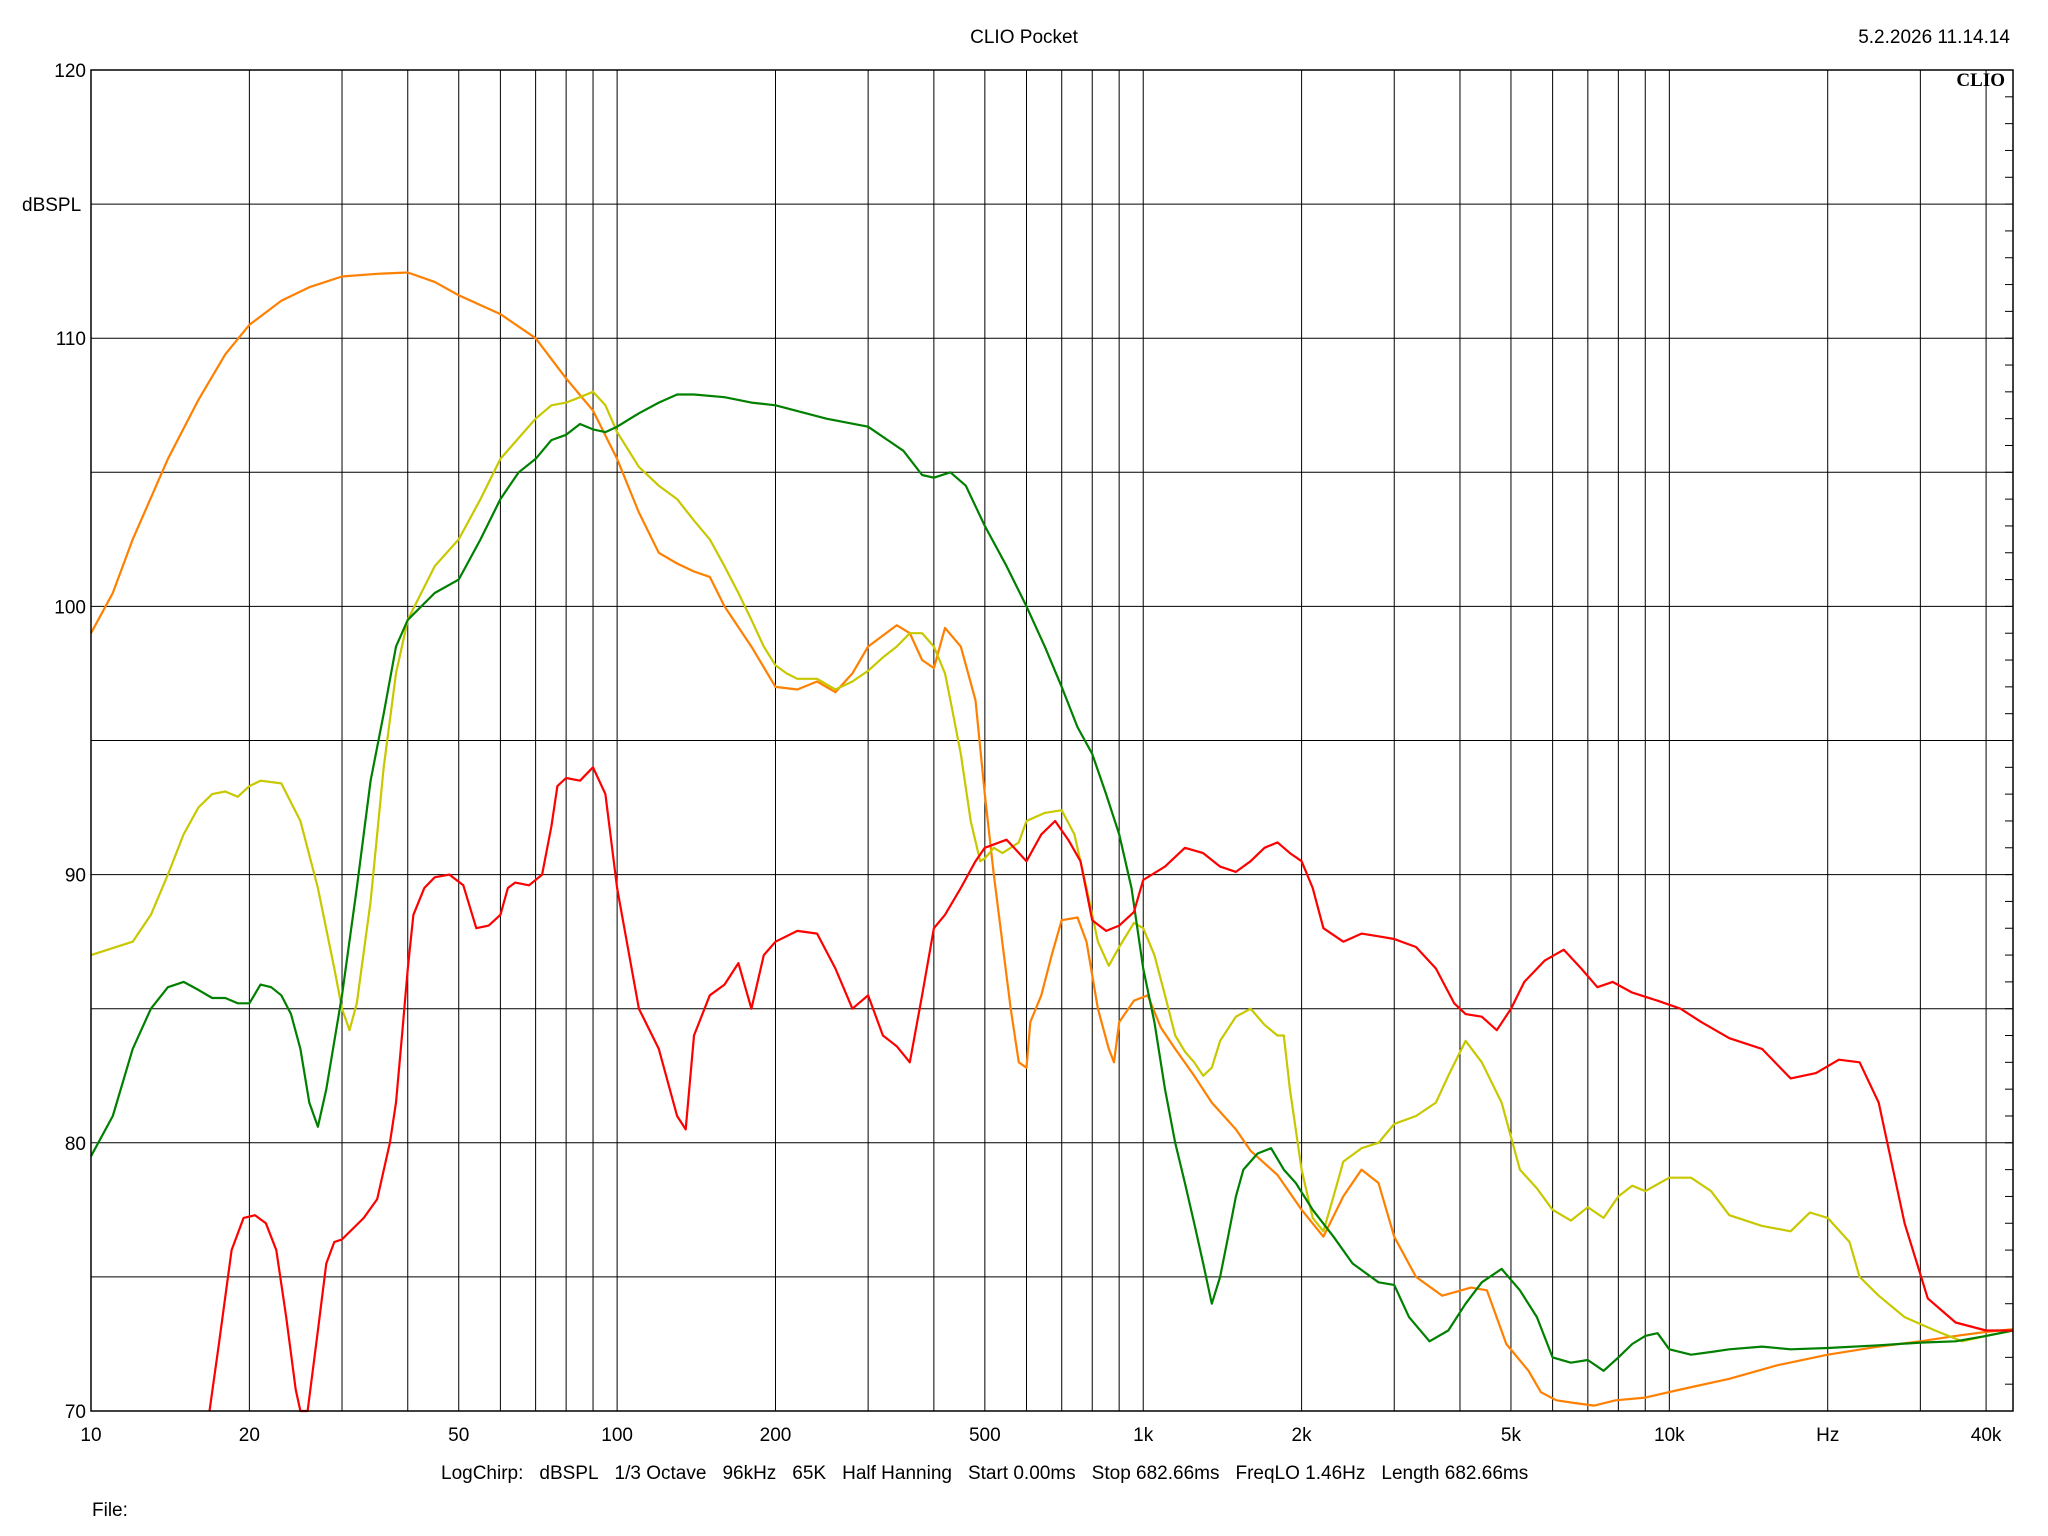 This screenshot has height=1536, width=2048. What do you see at coordinates (1827, 1435) in the screenshot?
I see `x-axis-unit-label: Hz` at bounding box center [1827, 1435].